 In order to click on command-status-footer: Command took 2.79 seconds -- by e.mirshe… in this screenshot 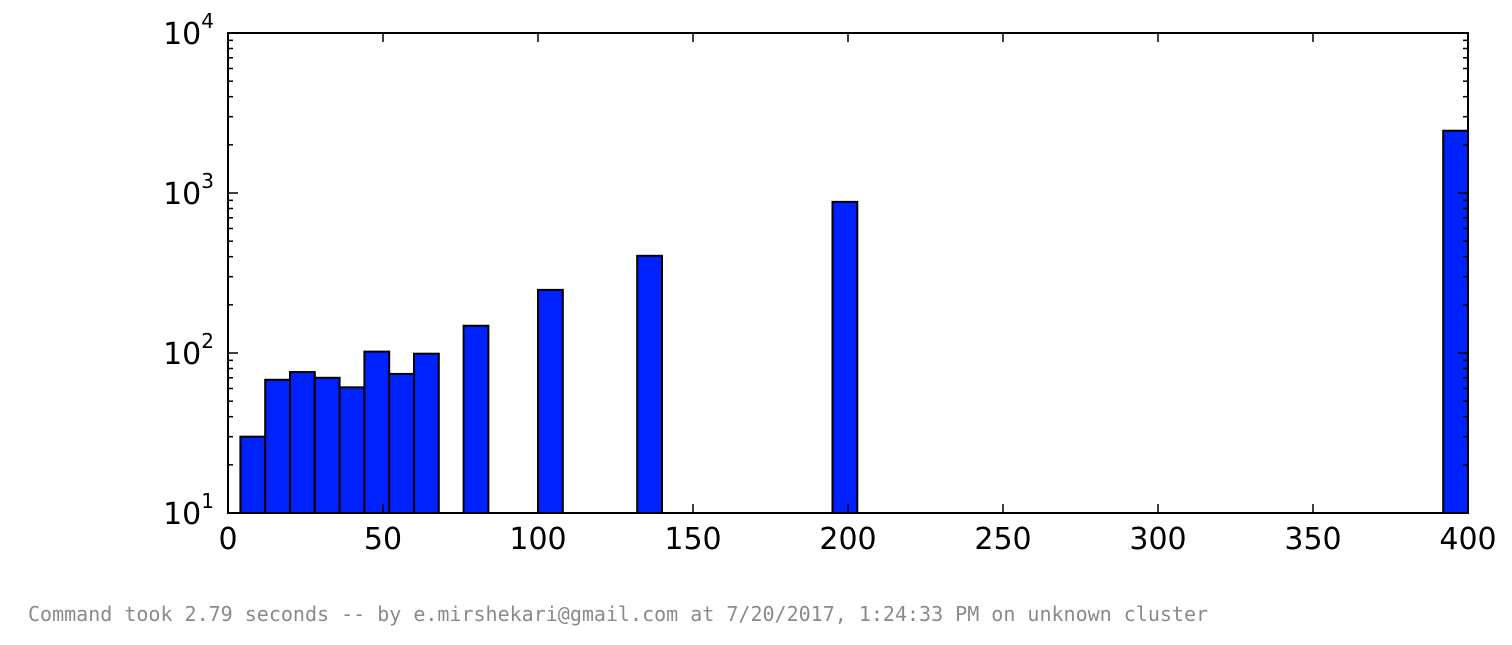, I will do `click(618, 614)`.